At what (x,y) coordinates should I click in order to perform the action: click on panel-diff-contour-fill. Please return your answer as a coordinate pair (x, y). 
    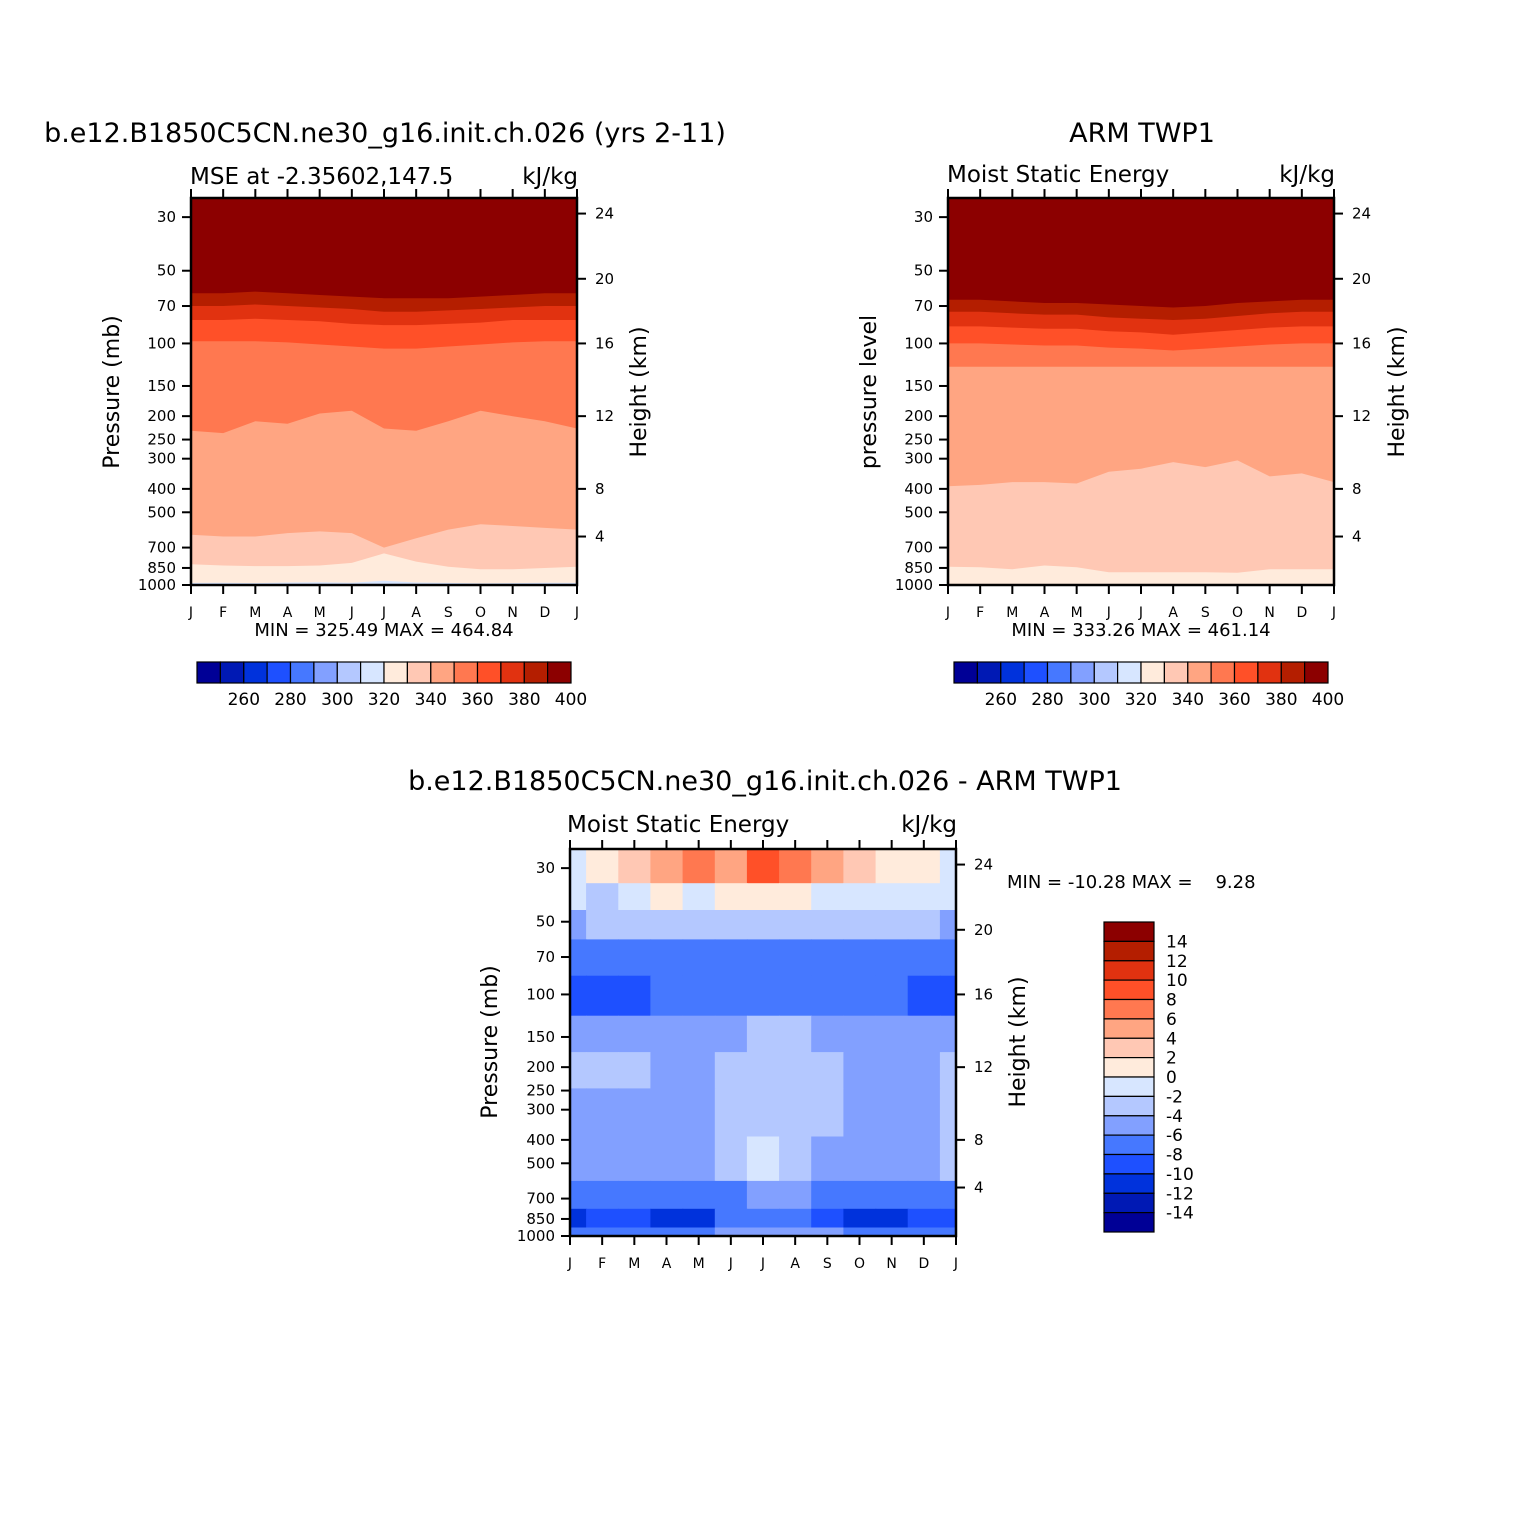
    Looking at the image, I should click on (763, 1043).